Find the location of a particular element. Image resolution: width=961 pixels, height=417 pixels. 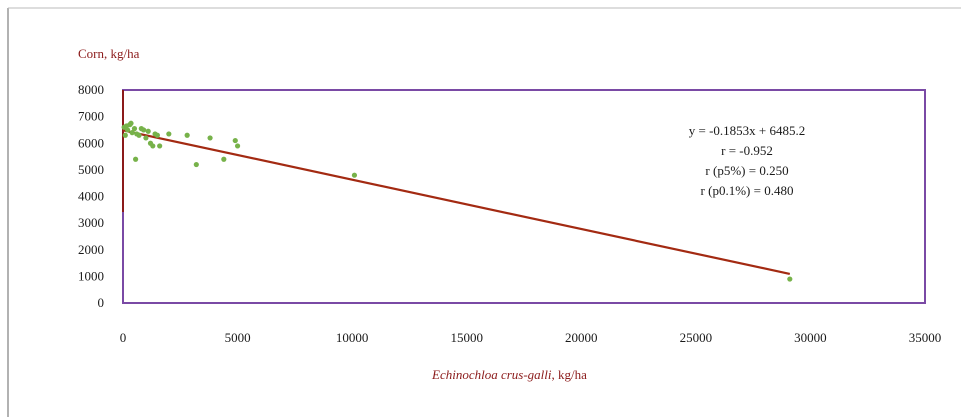

x-axis-label-species: Echinochloa crus-galli is located at coordinates (491, 374).